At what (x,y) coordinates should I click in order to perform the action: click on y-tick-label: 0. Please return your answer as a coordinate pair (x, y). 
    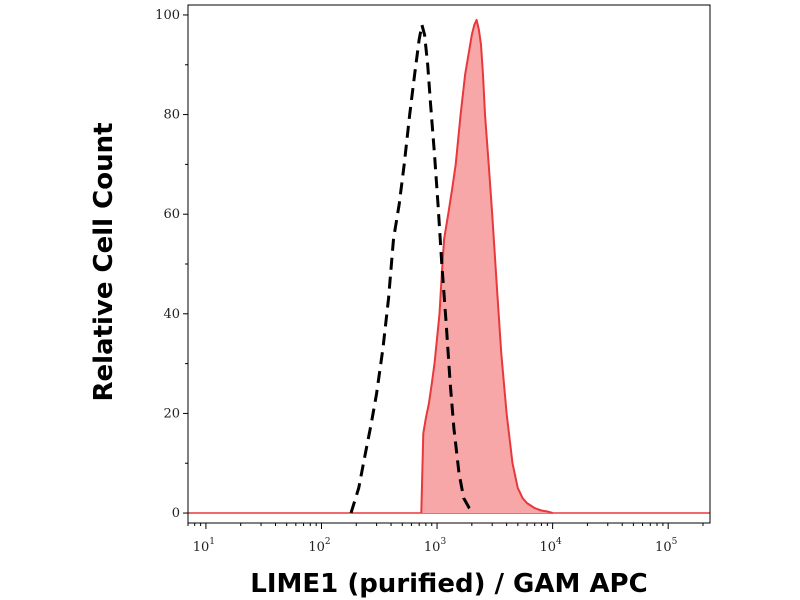
    Looking at the image, I should click on (176, 513).